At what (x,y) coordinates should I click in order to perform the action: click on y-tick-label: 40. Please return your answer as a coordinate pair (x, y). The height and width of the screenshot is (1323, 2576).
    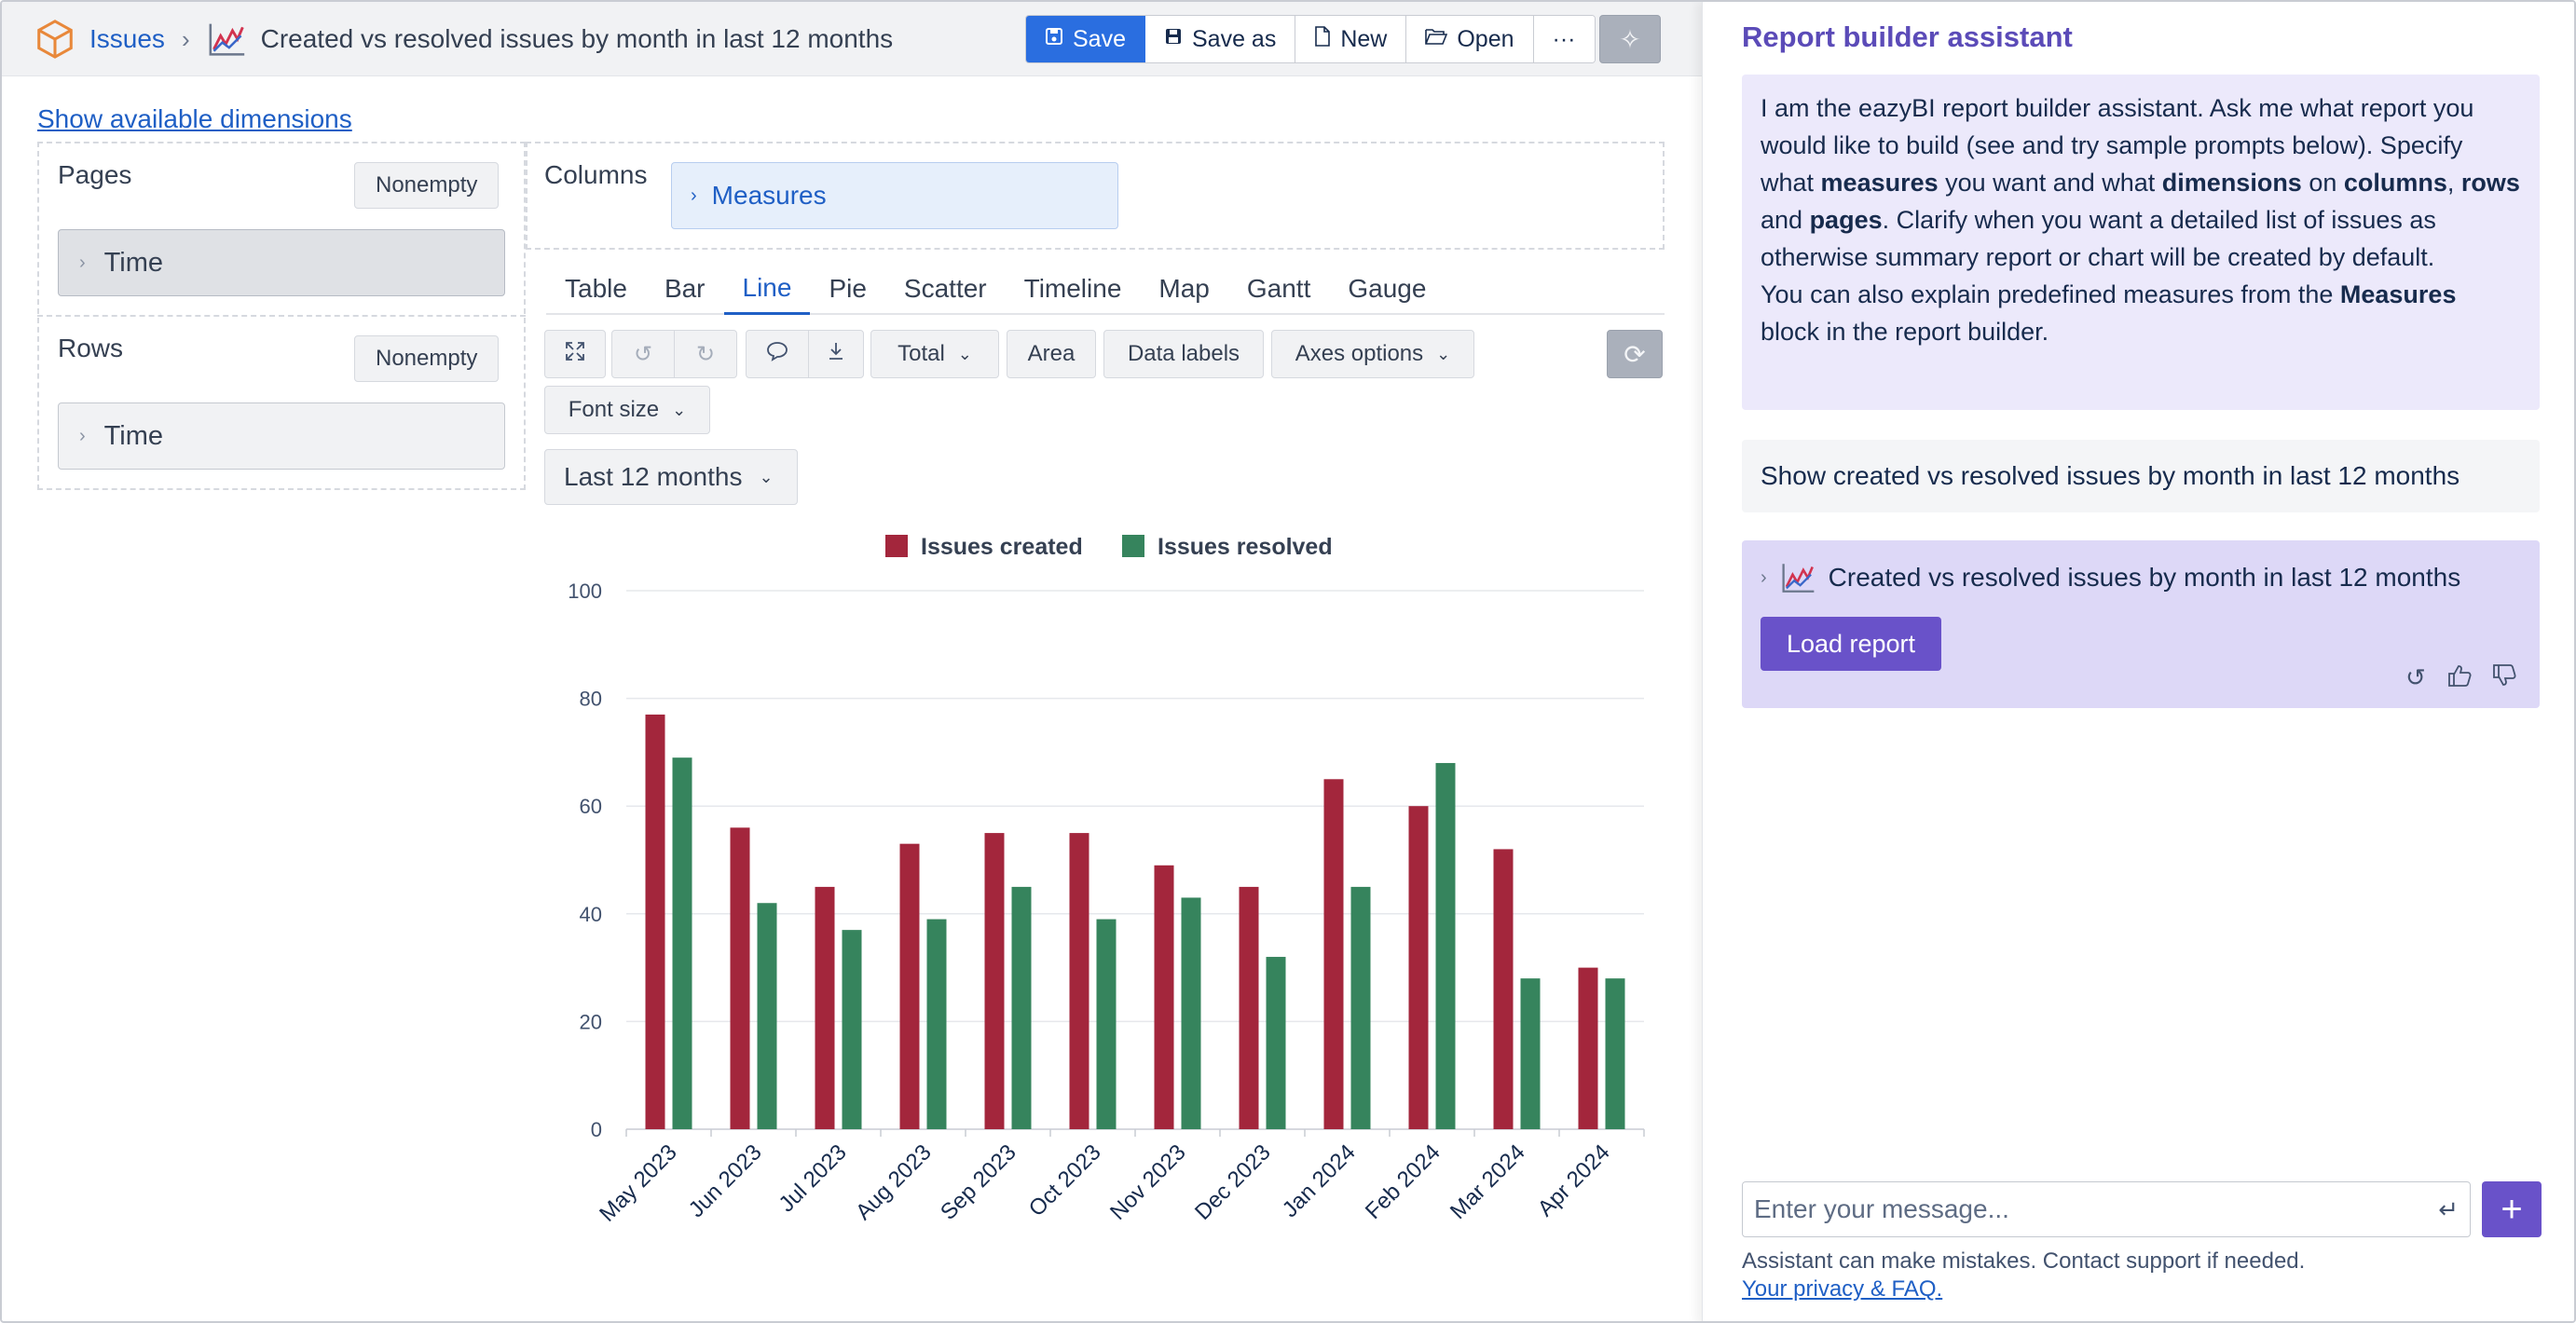
    Looking at the image, I should click on (591, 914).